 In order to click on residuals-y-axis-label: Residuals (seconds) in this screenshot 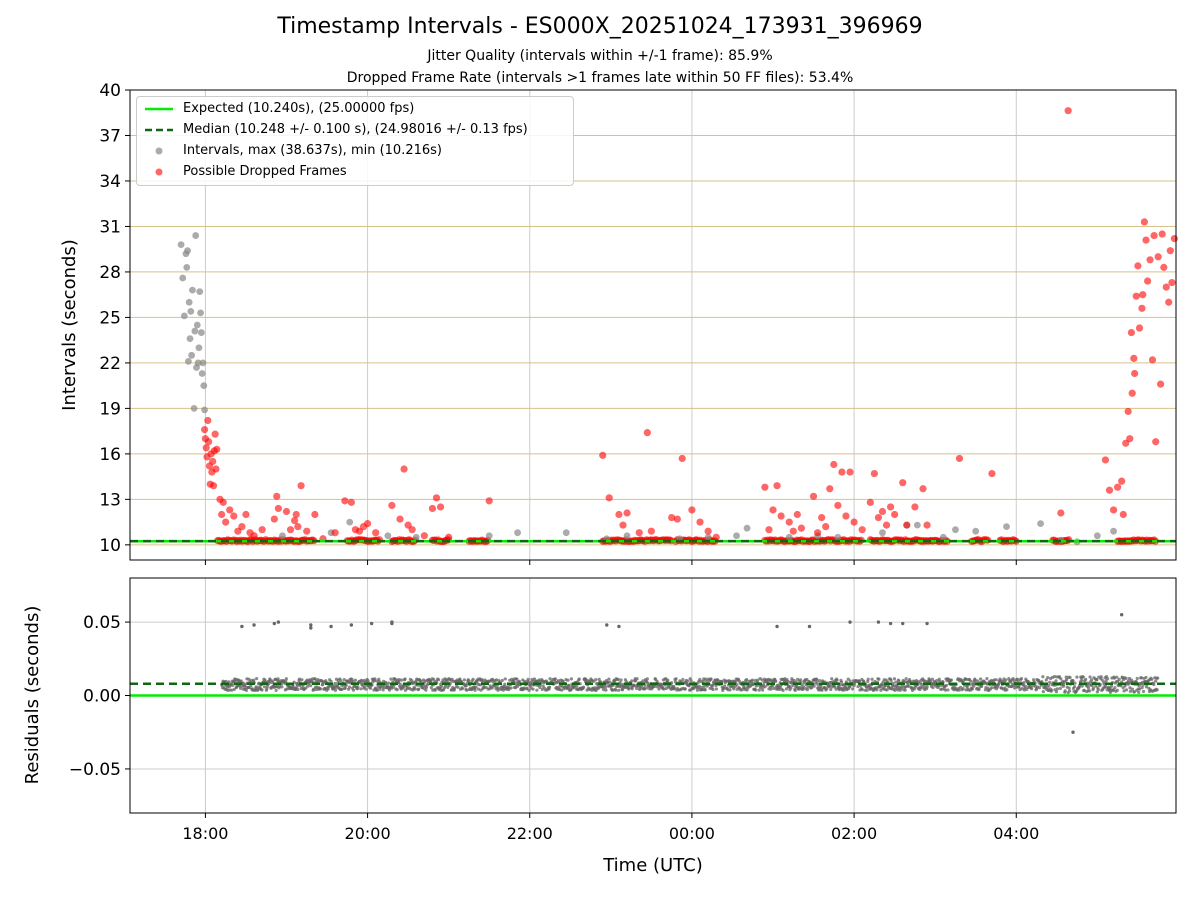, I will do `click(32, 695)`.